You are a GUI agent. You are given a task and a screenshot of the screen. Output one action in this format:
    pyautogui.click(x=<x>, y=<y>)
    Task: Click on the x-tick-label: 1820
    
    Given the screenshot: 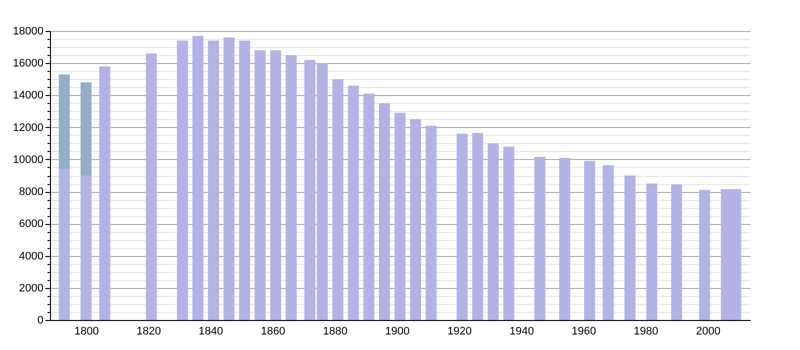 What is the action you would take?
    pyautogui.click(x=148, y=332)
    